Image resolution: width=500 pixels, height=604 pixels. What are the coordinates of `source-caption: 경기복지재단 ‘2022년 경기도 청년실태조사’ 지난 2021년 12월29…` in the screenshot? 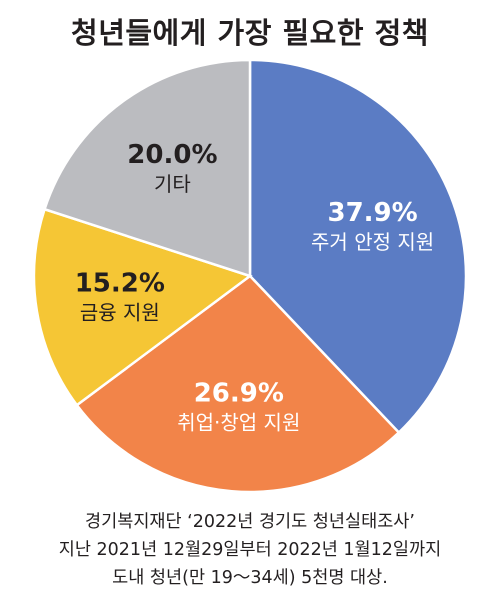 It's located at (250, 550).